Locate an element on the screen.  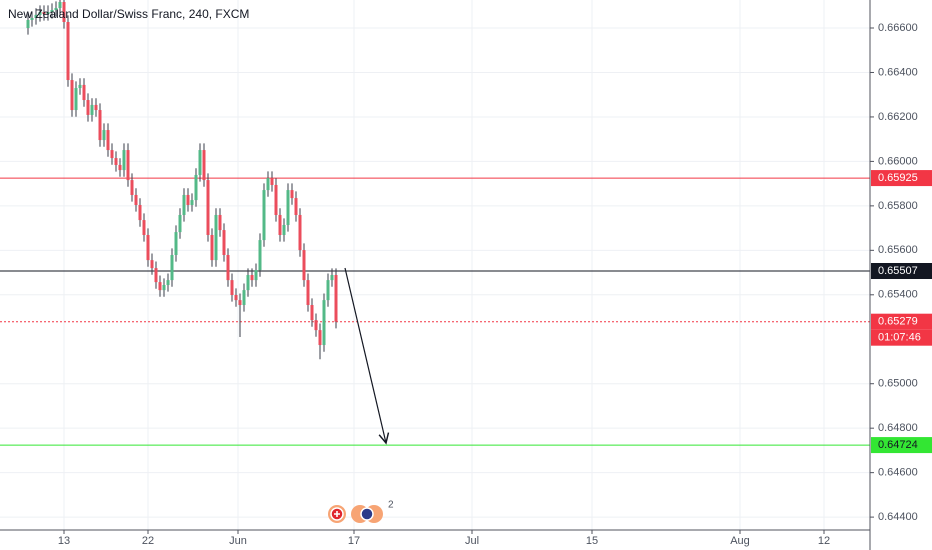
flag-icon is located at coordinates (367, 514).